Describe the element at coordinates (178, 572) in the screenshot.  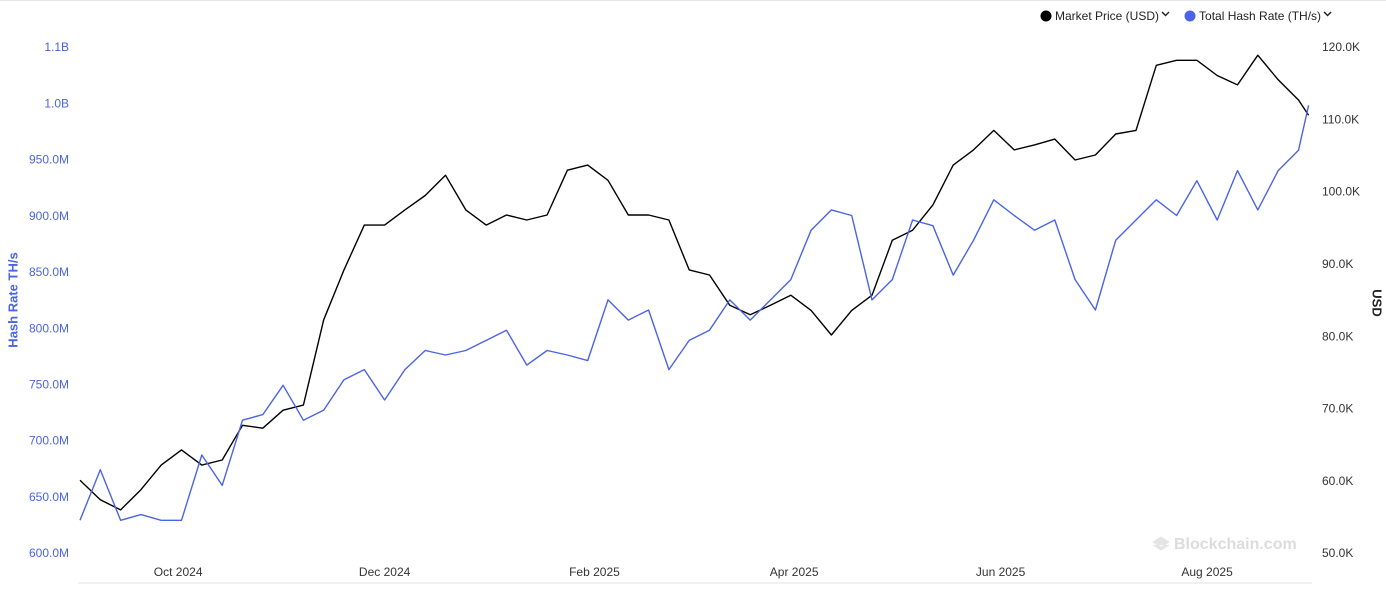
I see `x-tick-label: Oct 2024` at that location.